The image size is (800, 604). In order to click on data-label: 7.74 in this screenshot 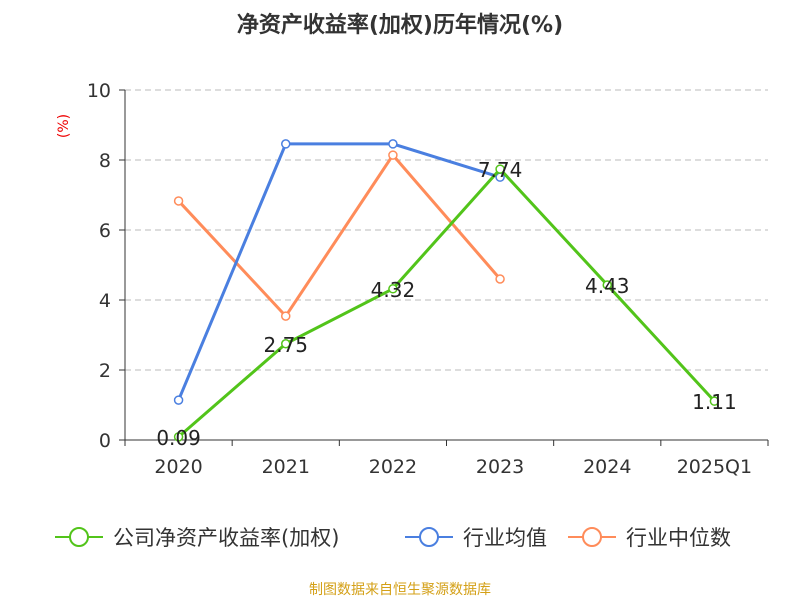, I will do `click(500, 170)`.